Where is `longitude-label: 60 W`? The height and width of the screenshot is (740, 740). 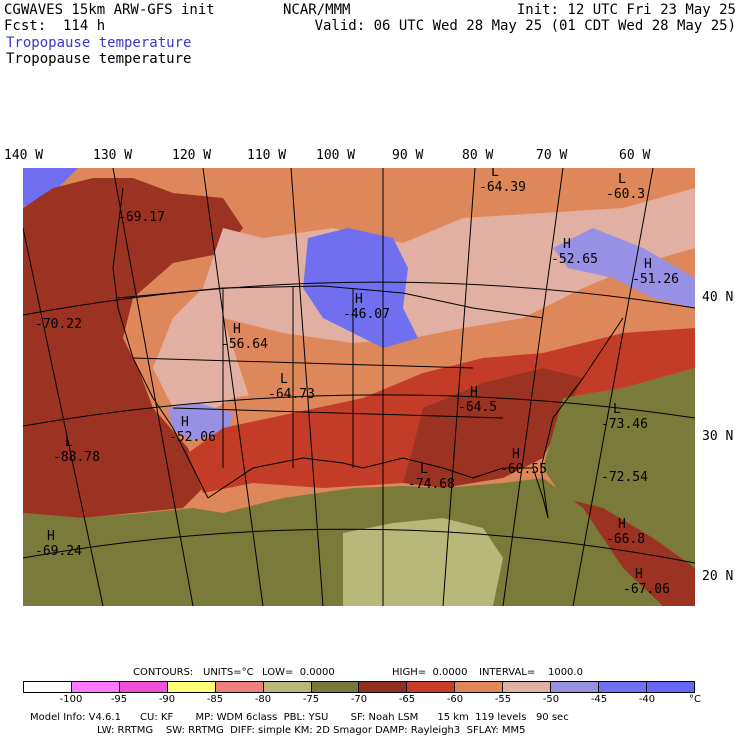 longitude-label: 60 W is located at coordinates (635, 155).